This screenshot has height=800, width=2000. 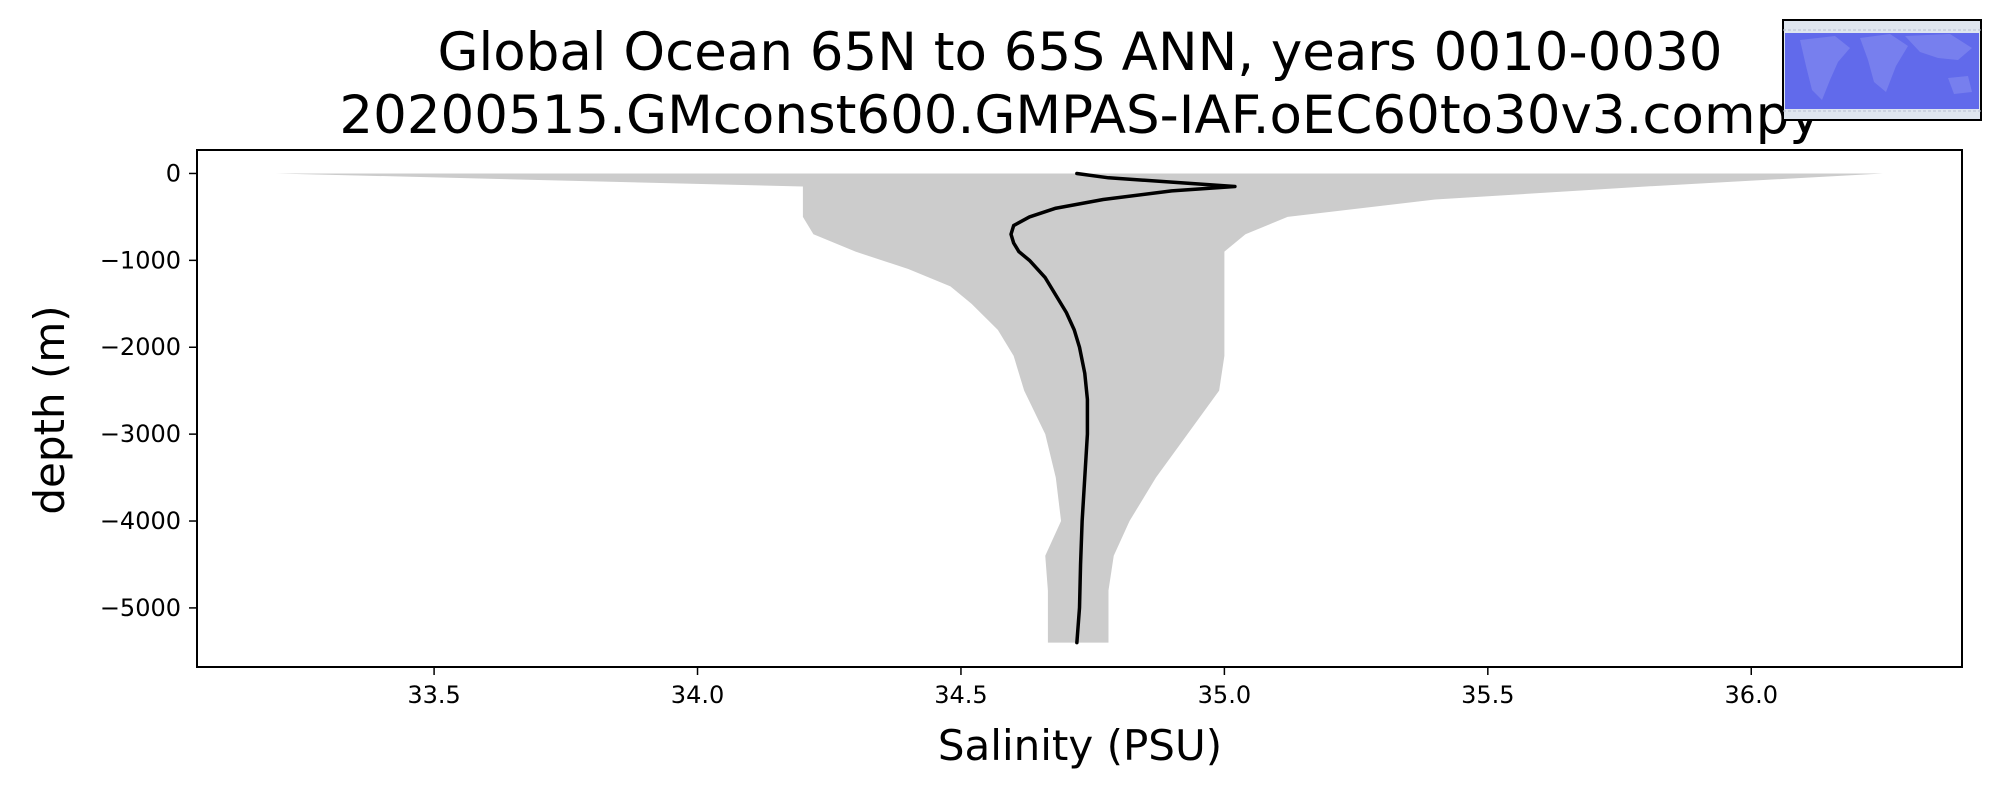 I want to click on region-map-inset, so click(x=1882, y=70).